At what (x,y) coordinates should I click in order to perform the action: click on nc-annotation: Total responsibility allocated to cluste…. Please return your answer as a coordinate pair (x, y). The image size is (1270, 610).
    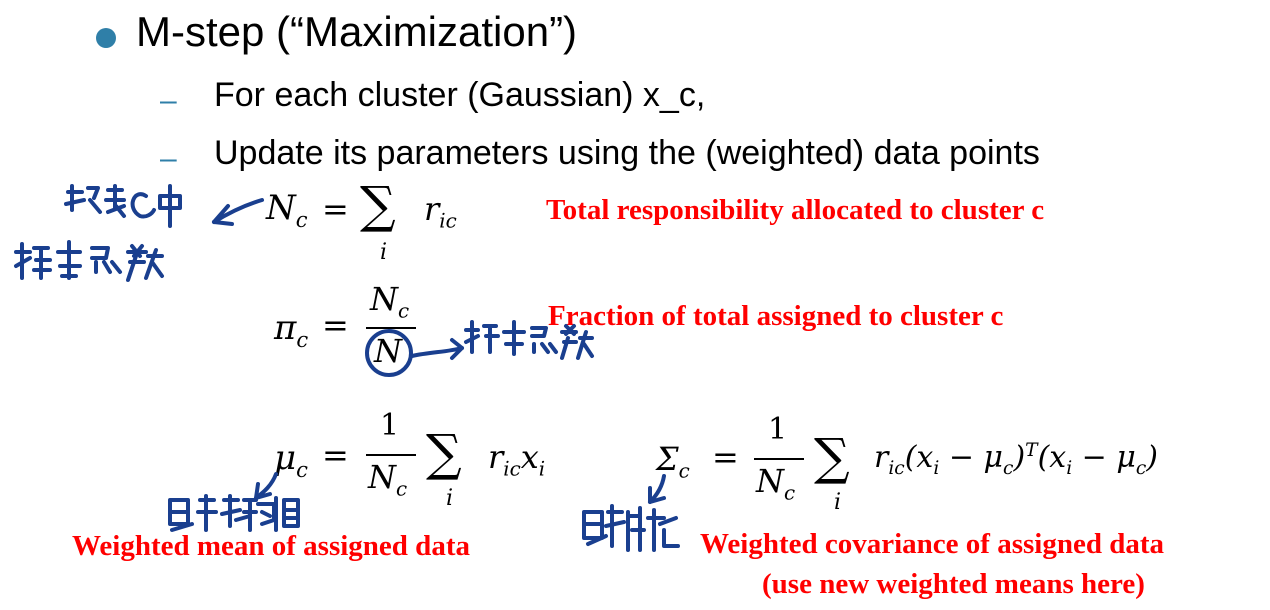
    Looking at the image, I should click on (795, 210).